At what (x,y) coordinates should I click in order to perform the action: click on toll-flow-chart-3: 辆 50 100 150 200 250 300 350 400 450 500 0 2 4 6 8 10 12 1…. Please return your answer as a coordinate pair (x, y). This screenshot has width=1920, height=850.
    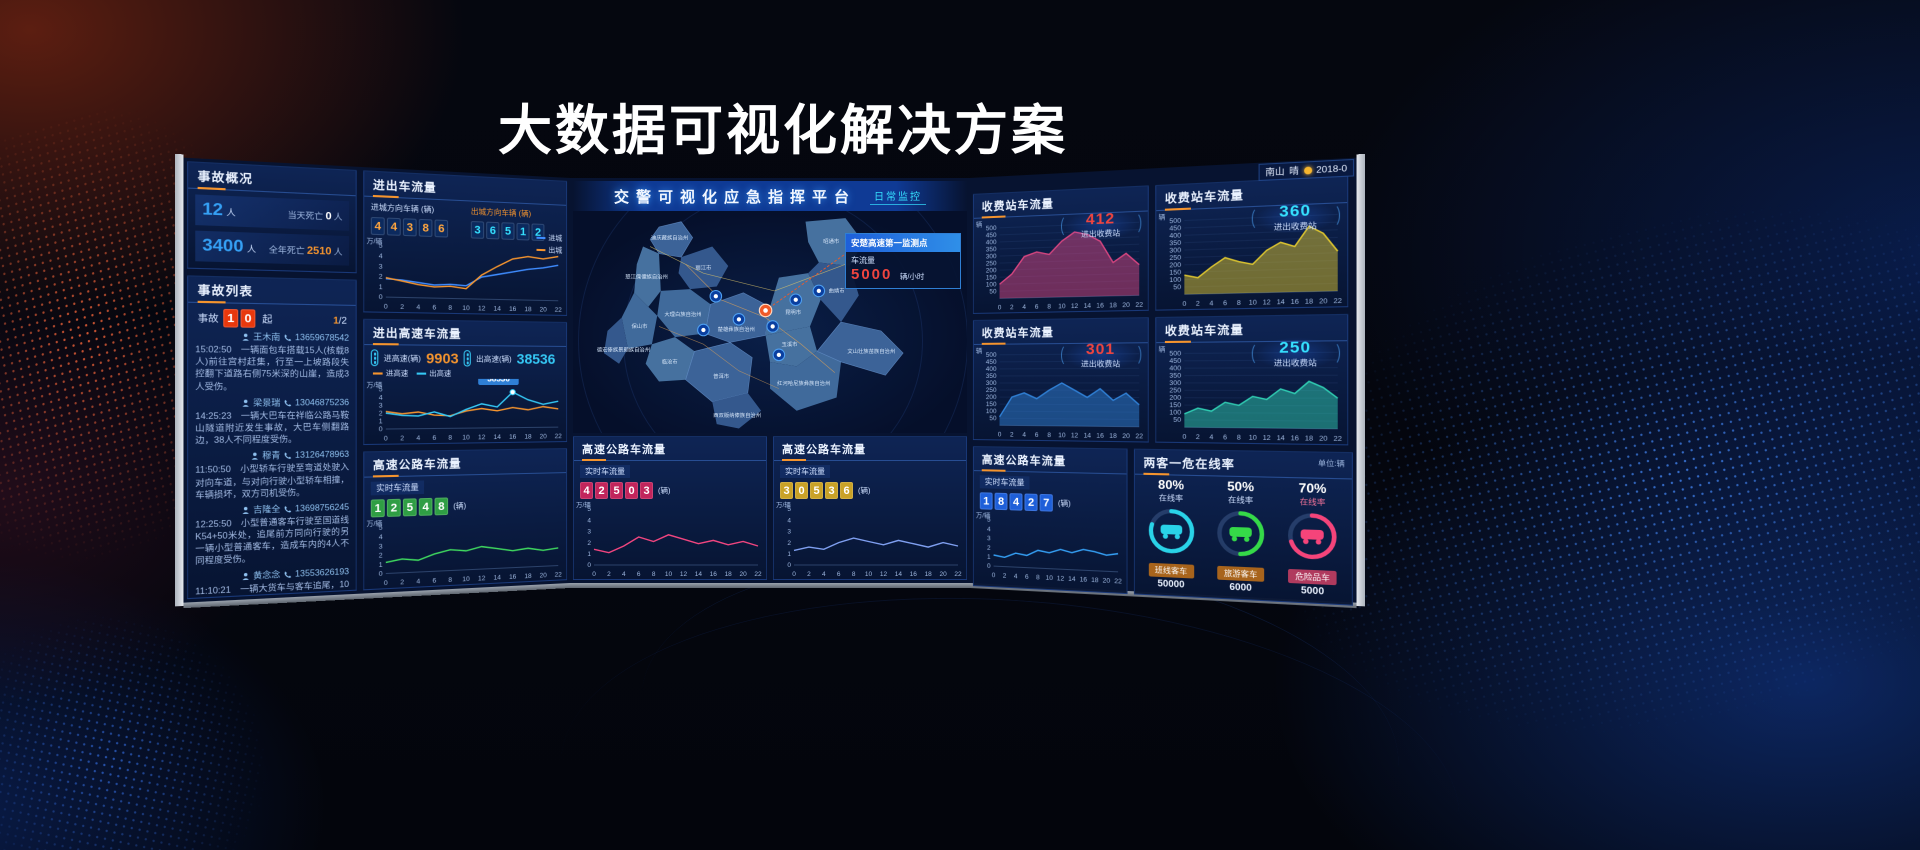
    Looking at the image, I should click on (1061, 392).